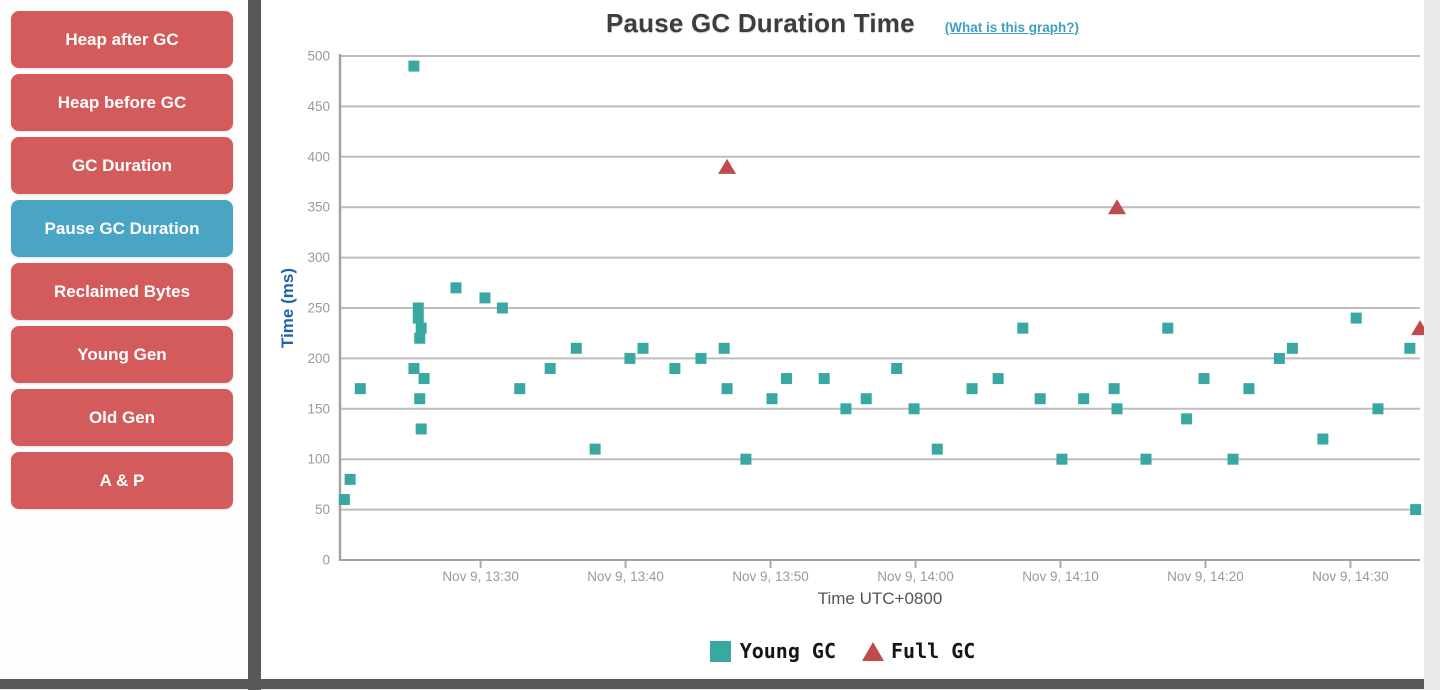 Image resolution: width=1440 pixels, height=690 pixels. What do you see at coordinates (712, 684) in the screenshot?
I see `bottom-divider` at bounding box center [712, 684].